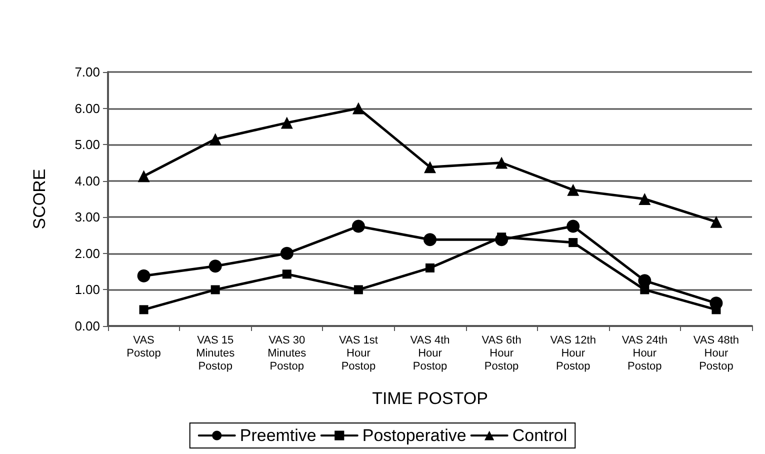 This screenshot has width=765, height=454. What do you see at coordinates (358, 353) in the screenshot?
I see `x-tick-label: VAS 1st Hour Postop` at bounding box center [358, 353].